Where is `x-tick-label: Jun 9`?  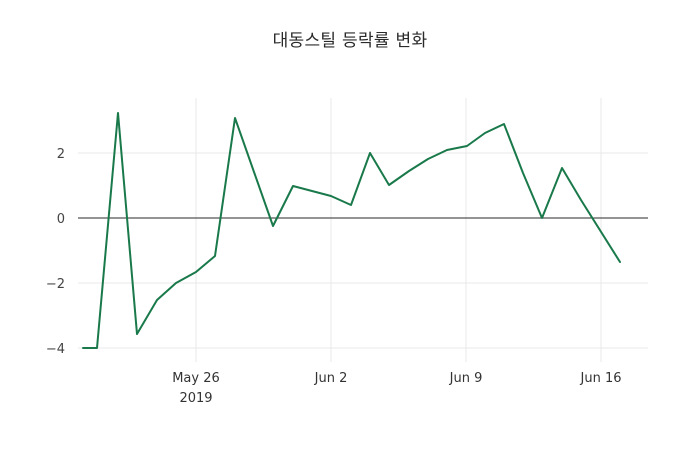 x-tick-label: Jun 9 is located at coordinates (466, 378).